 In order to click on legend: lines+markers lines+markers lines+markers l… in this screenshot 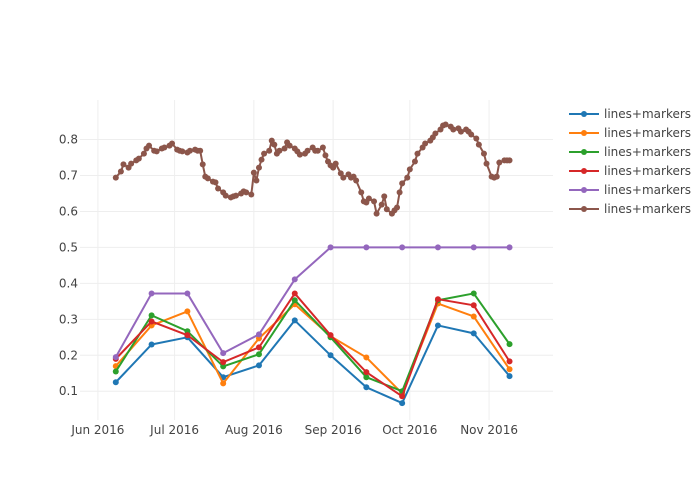, I will do `click(630, 161)`.